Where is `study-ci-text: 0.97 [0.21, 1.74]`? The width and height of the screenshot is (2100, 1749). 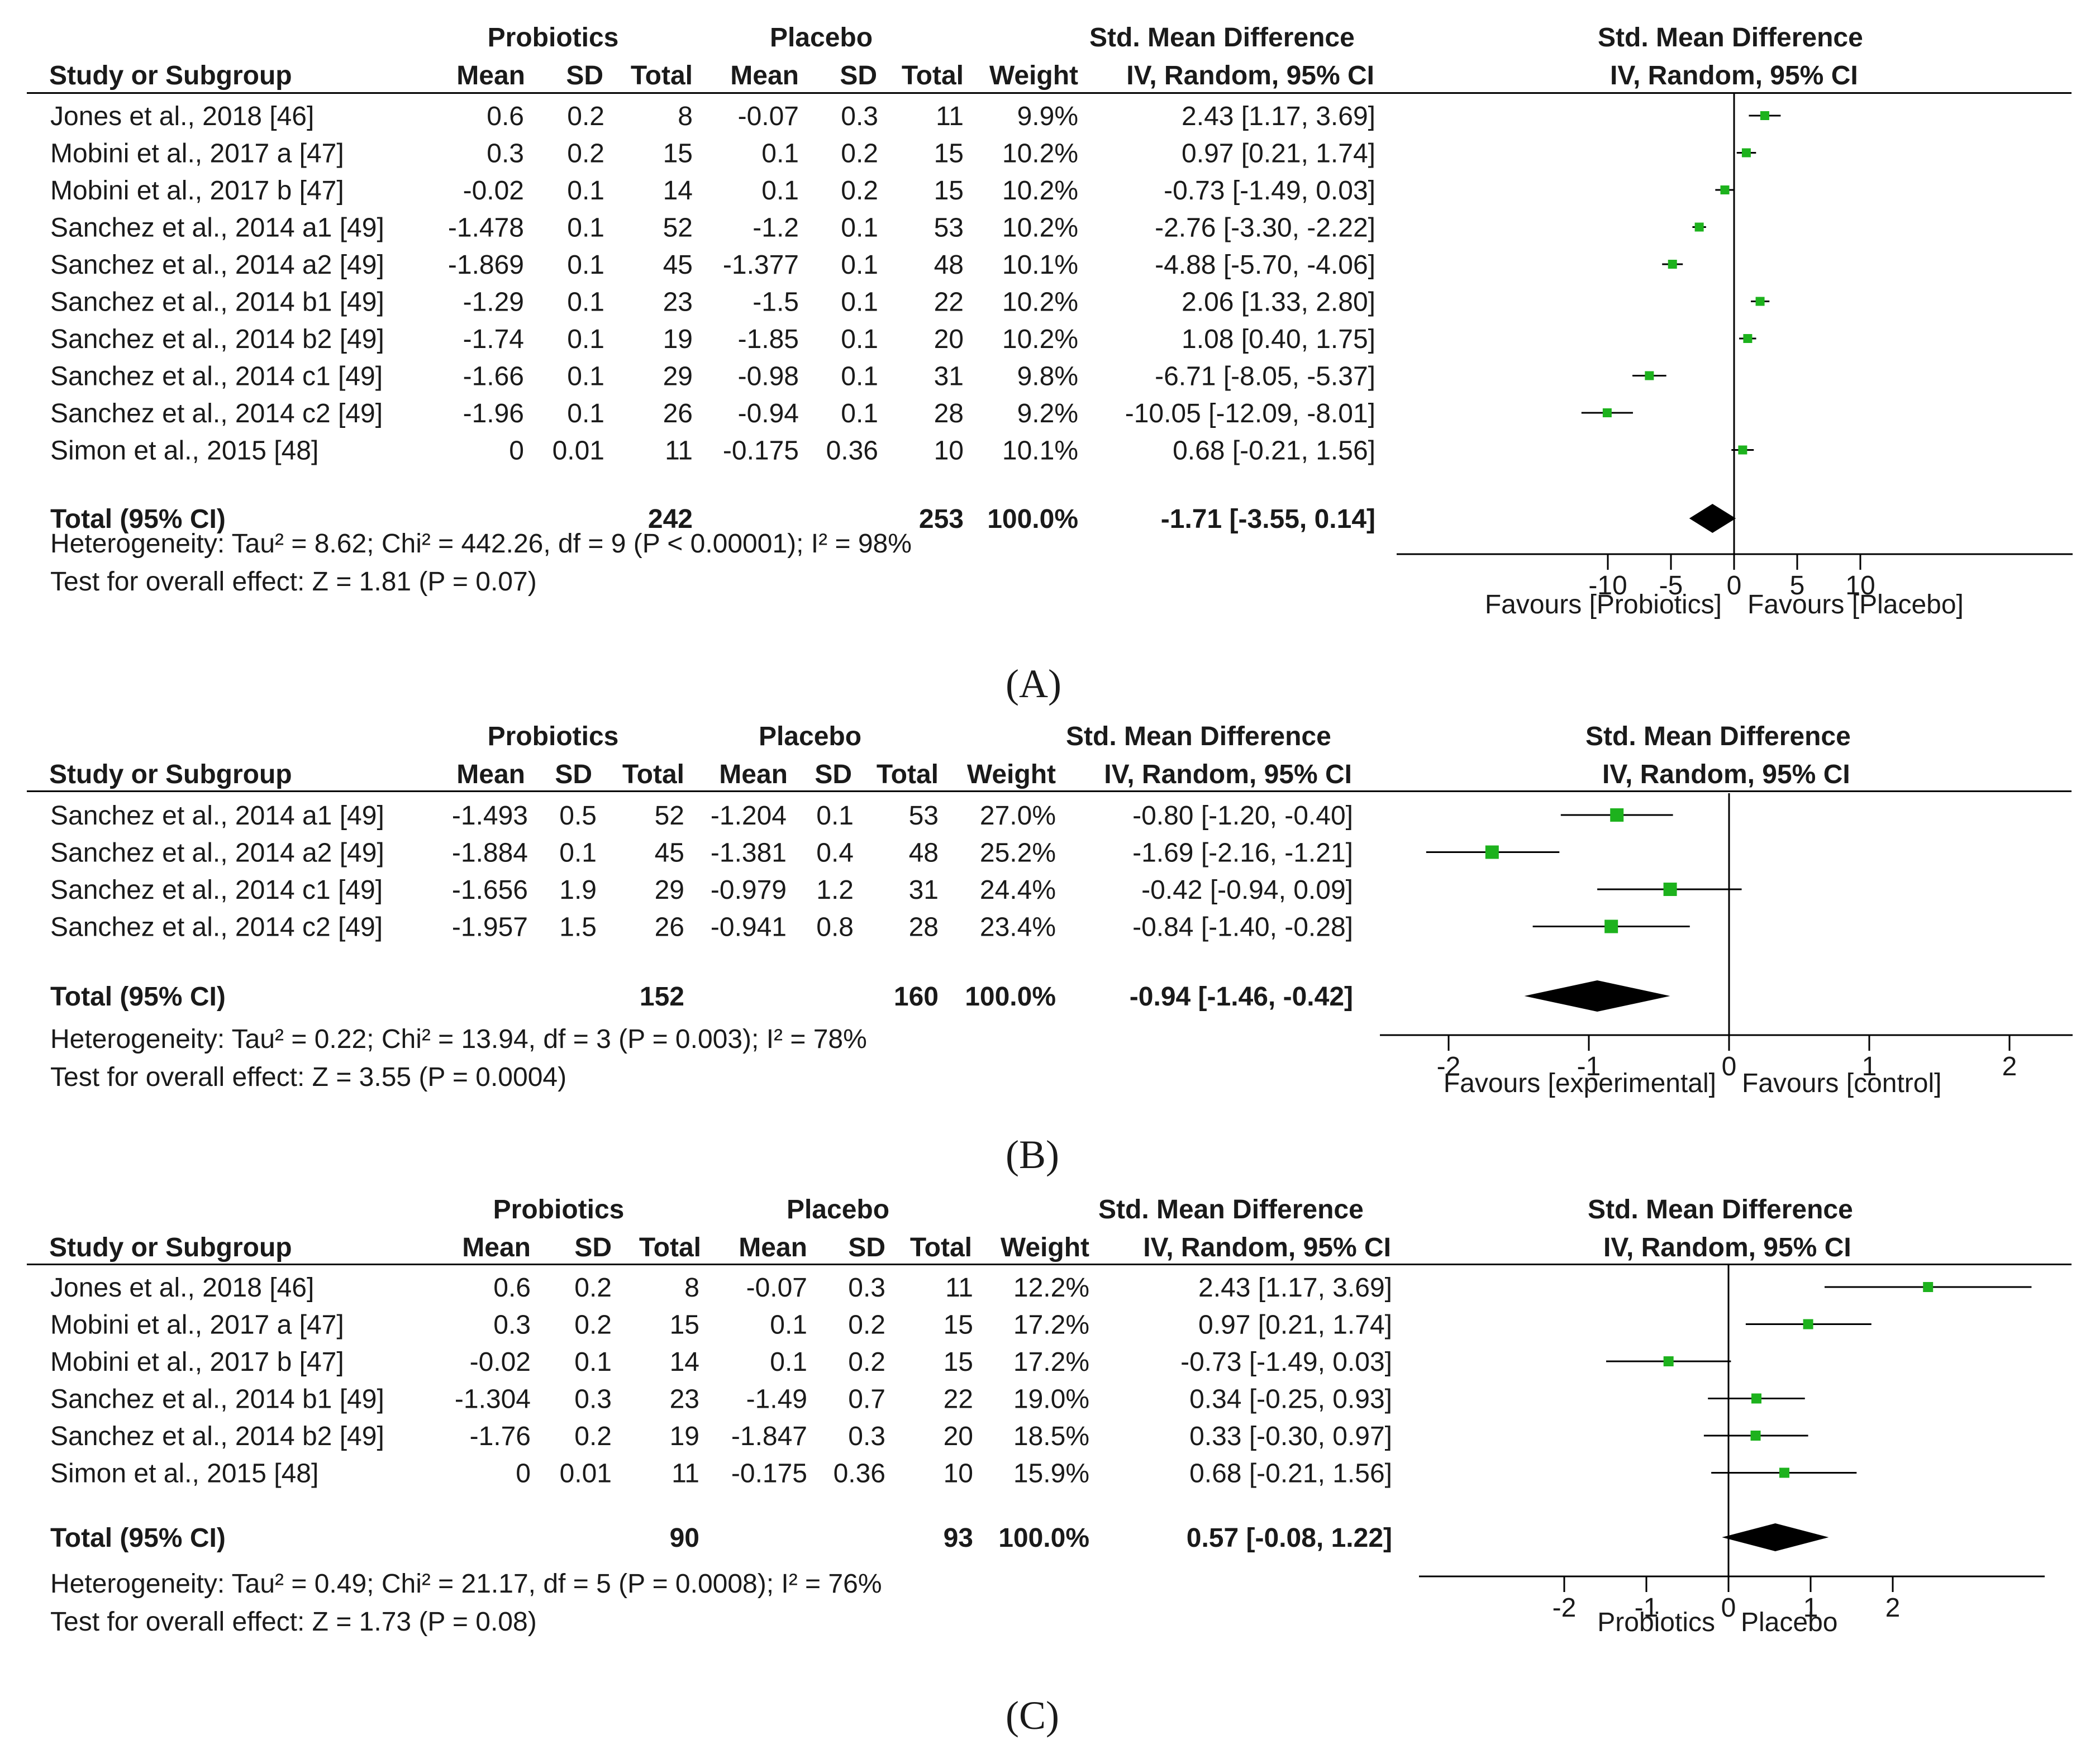
study-ci-text: 0.97 [0.21, 1.74] is located at coordinates (1278, 154).